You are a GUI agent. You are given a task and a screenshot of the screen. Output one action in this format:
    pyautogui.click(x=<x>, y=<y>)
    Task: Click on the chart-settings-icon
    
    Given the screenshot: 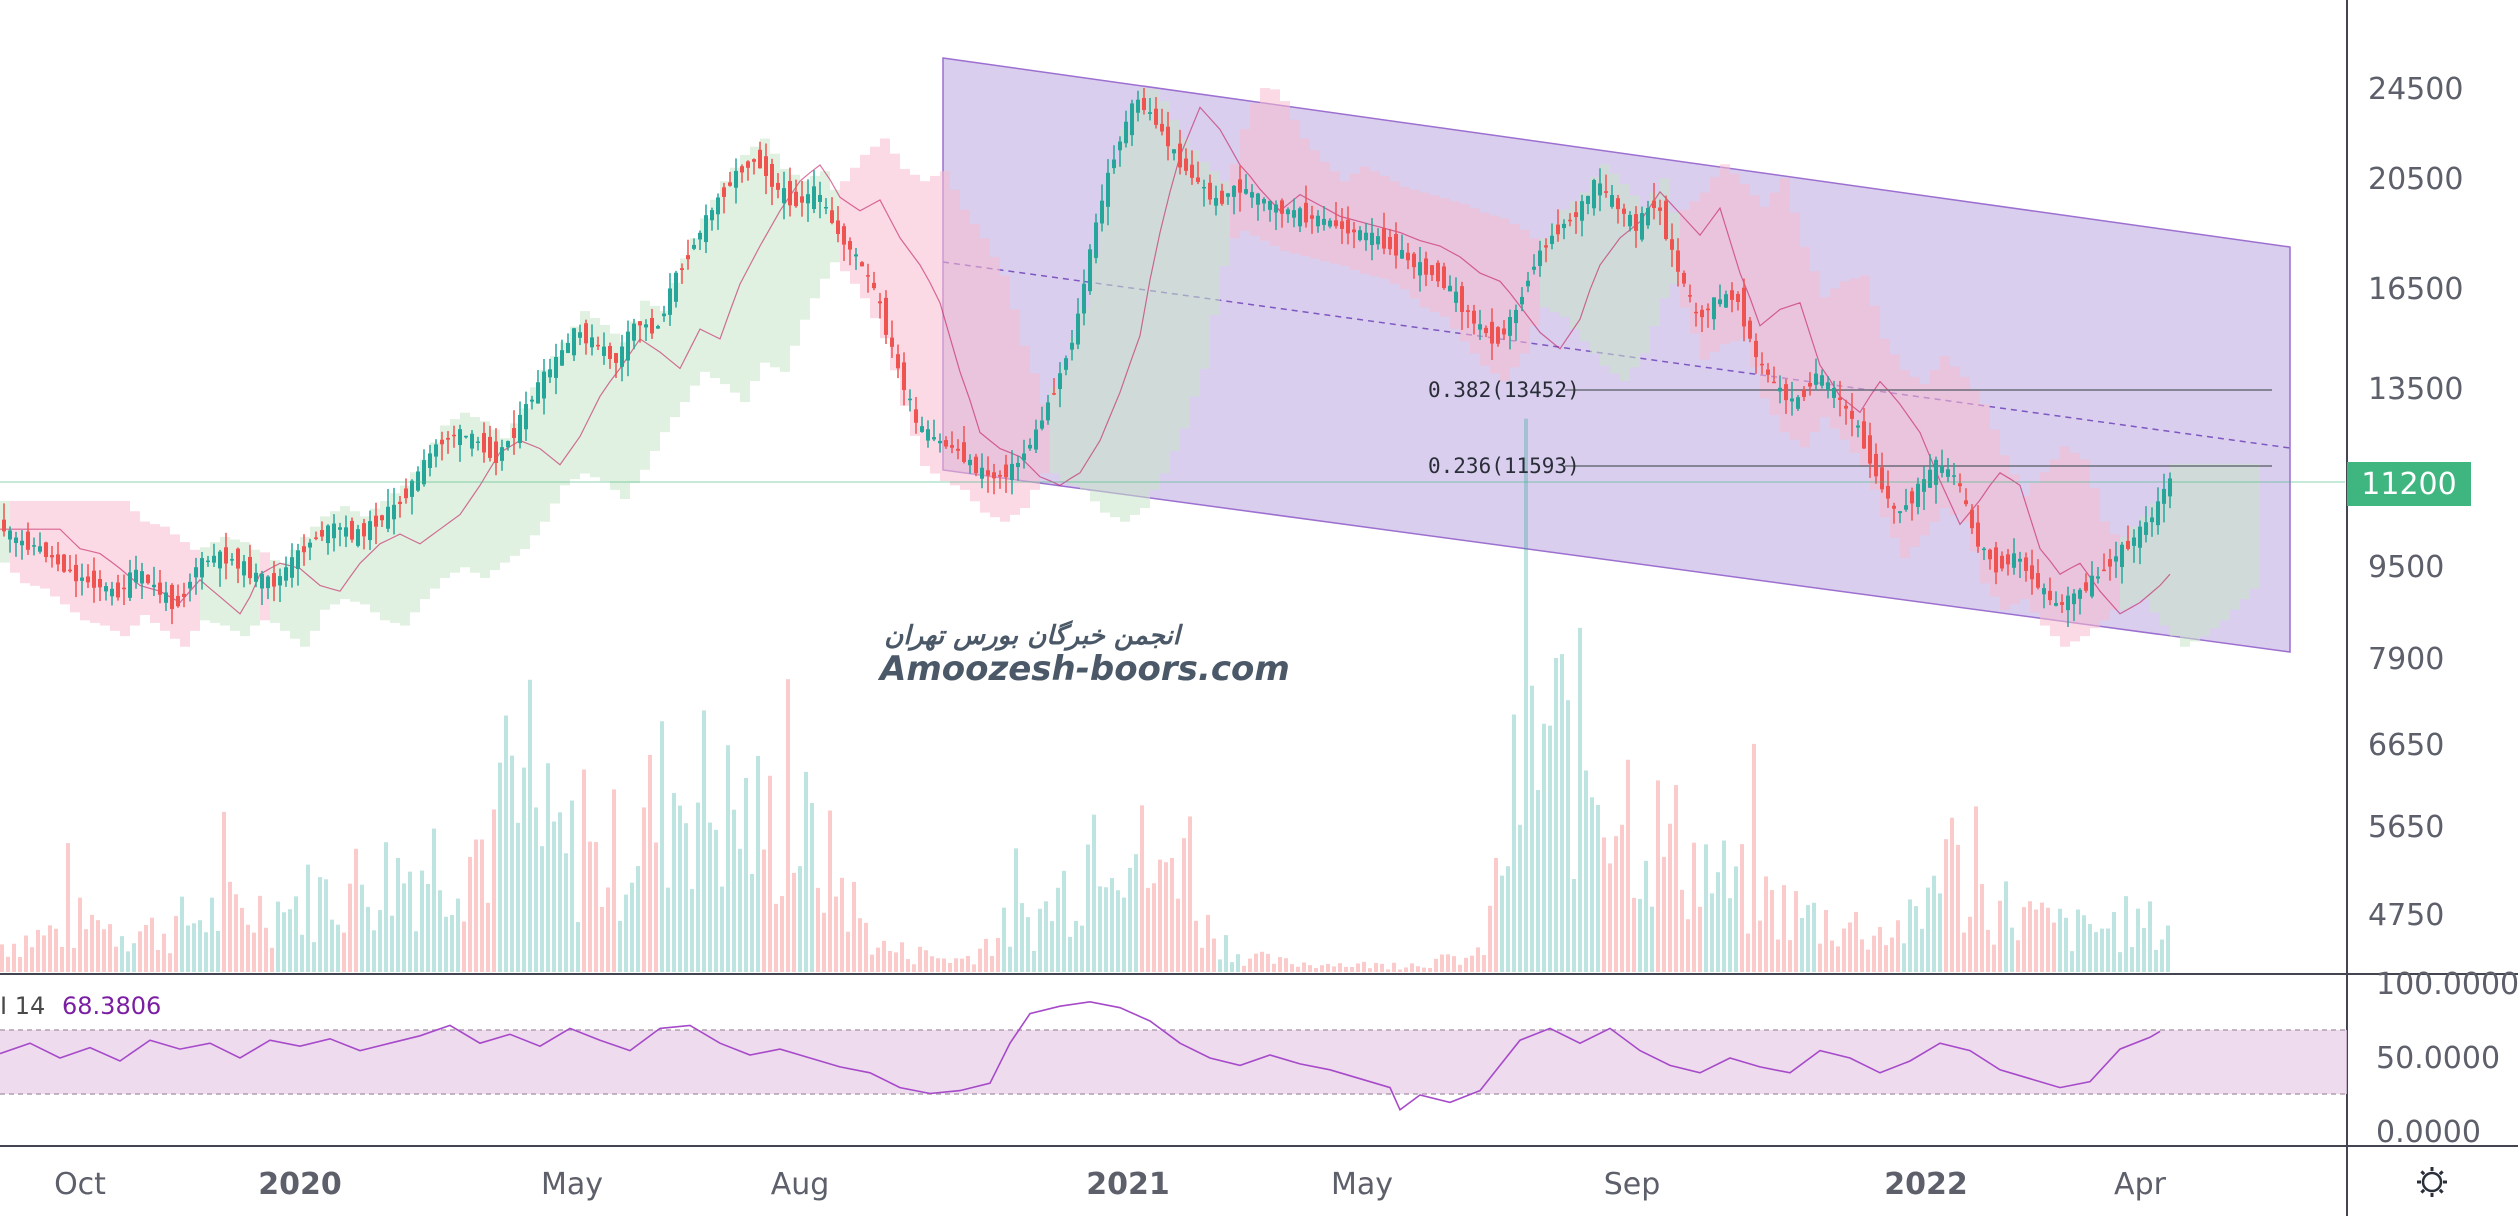 What is the action you would take?
    pyautogui.click(x=2432, y=1182)
    